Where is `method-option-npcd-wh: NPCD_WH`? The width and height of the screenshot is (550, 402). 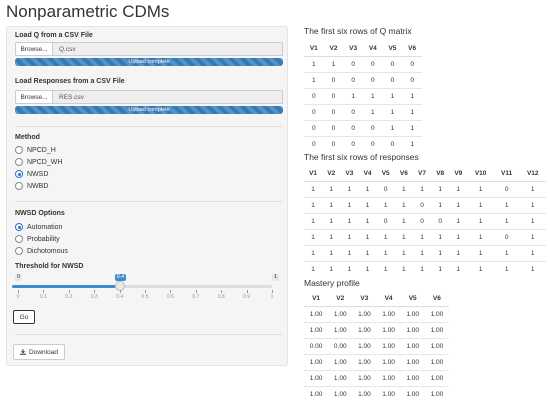
method-option-npcd-wh: NPCD_WH is located at coordinates (38, 162).